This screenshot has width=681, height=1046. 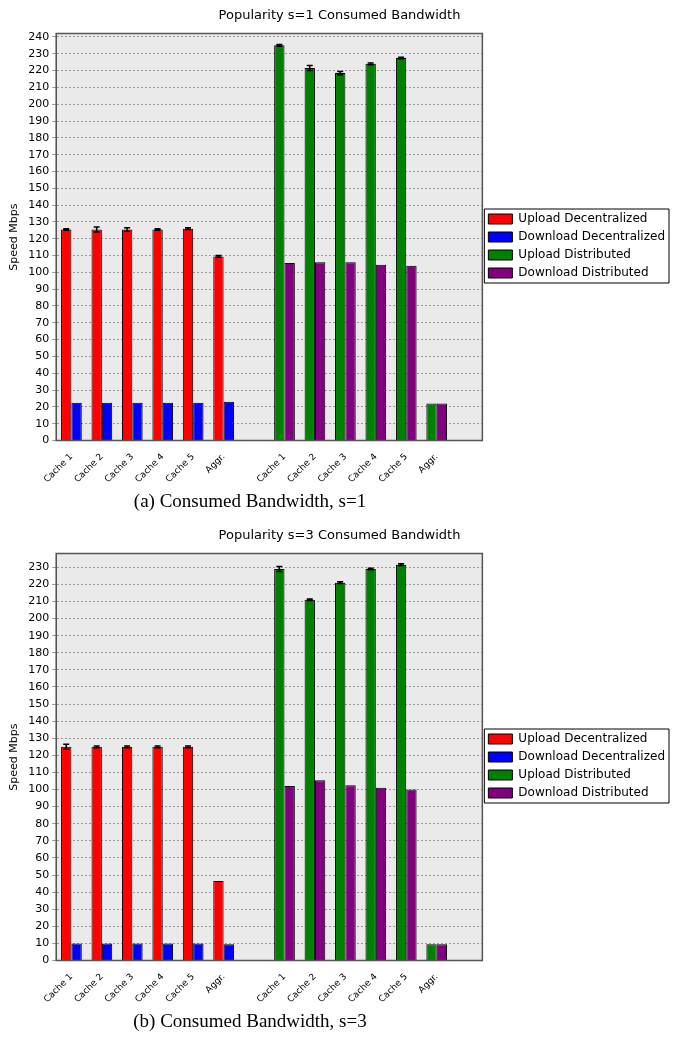 I want to click on chart-title: Popularity s=3 Consumed Bandwidth, so click(x=339, y=535).